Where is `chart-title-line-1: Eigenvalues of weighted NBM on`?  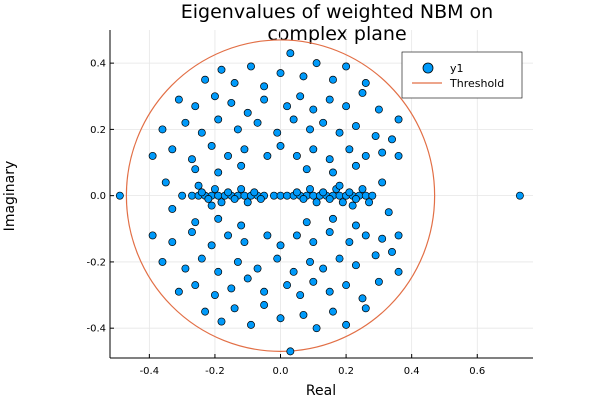
chart-title-line-1: Eigenvalues of weighted NBM on is located at coordinates (337, 12).